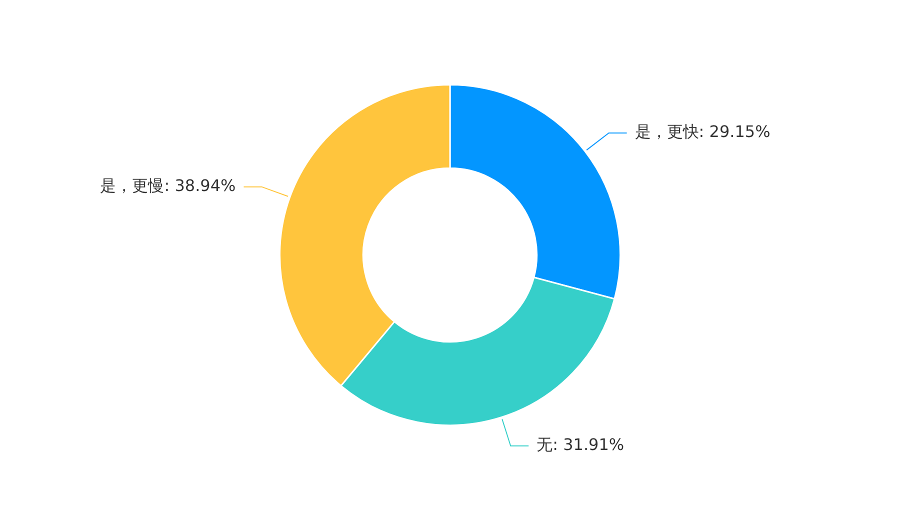 This screenshot has height=510, width=900. Describe the element at coordinates (702, 132) in the screenshot. I see `slice-label: 是，更快: 29.15%` at that location.